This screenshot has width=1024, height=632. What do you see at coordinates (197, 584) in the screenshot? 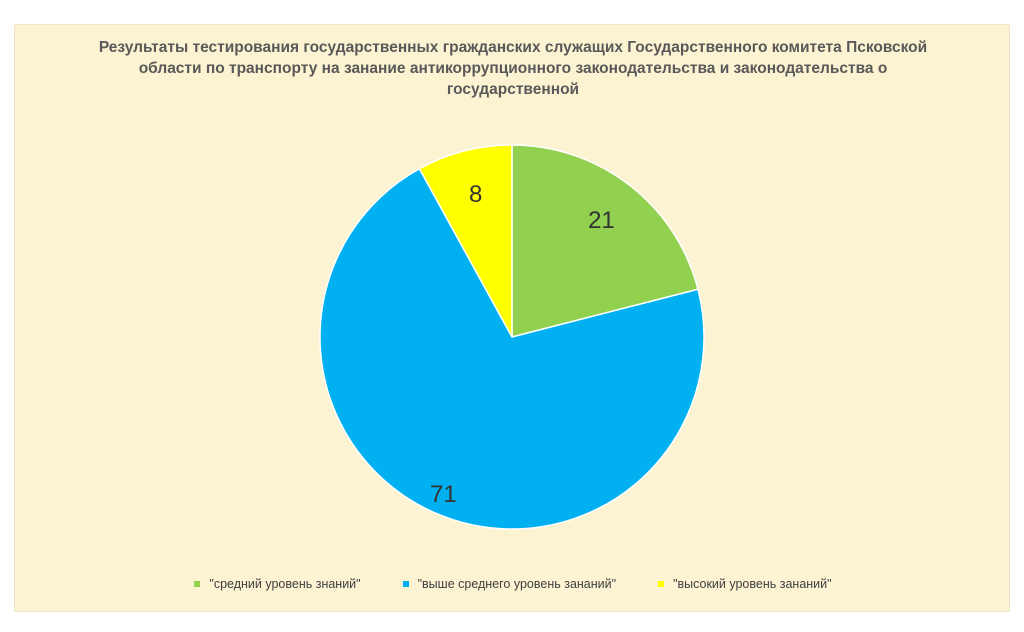
I see `legend-swatch-medium` at bounding box center [197, 584].